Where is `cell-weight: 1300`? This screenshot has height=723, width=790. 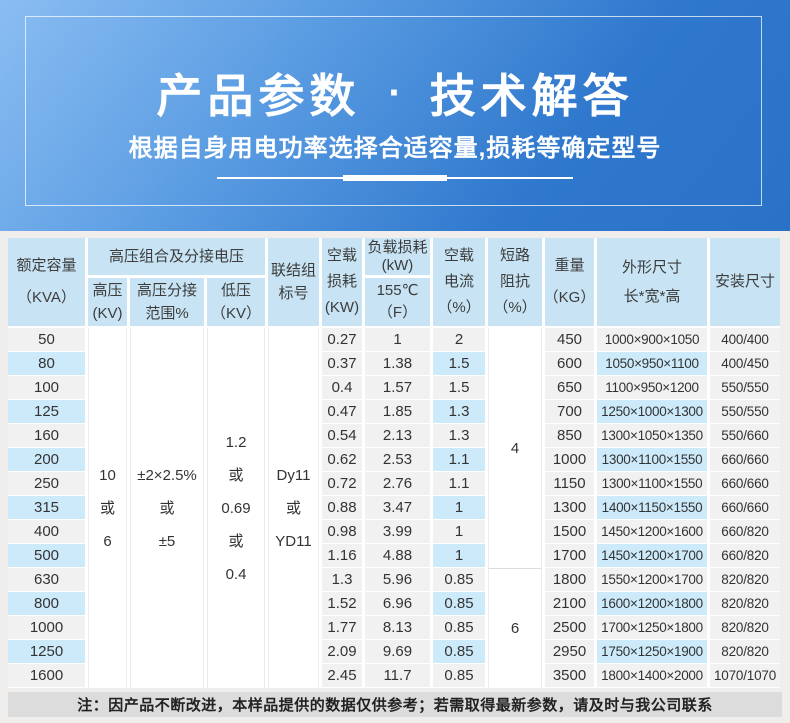 cell-weight: 1300 is located at coordinates (569, 508).